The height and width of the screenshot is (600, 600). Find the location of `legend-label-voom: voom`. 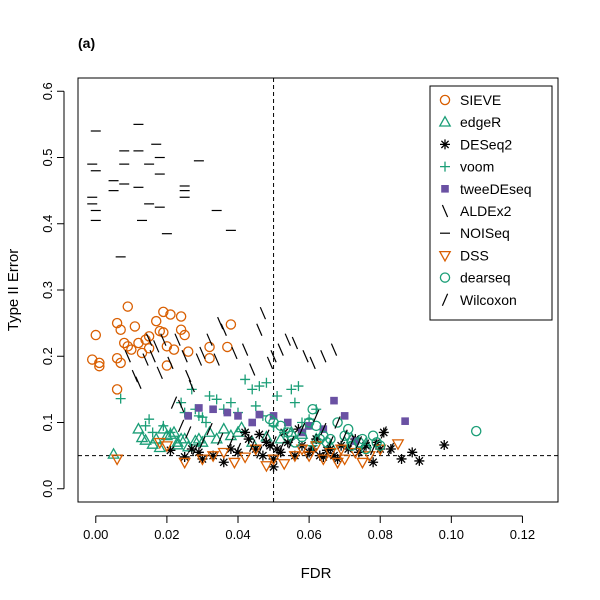

legend-label-voom: voom is located at coordinates (477, 167).